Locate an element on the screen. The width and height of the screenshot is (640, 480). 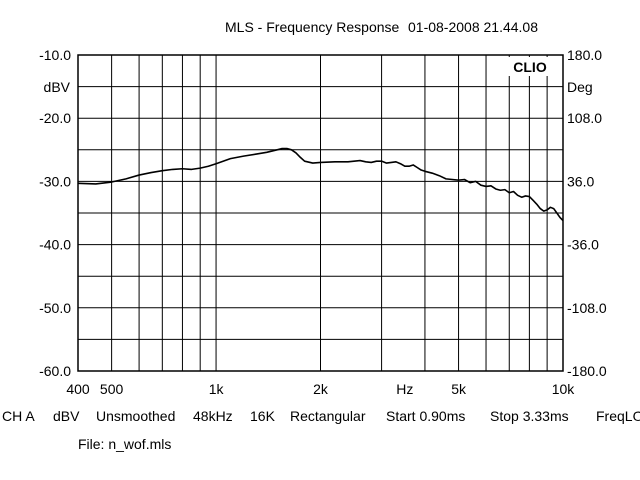
y-tick-label: -20.0 is located at coordinates (55, 118).